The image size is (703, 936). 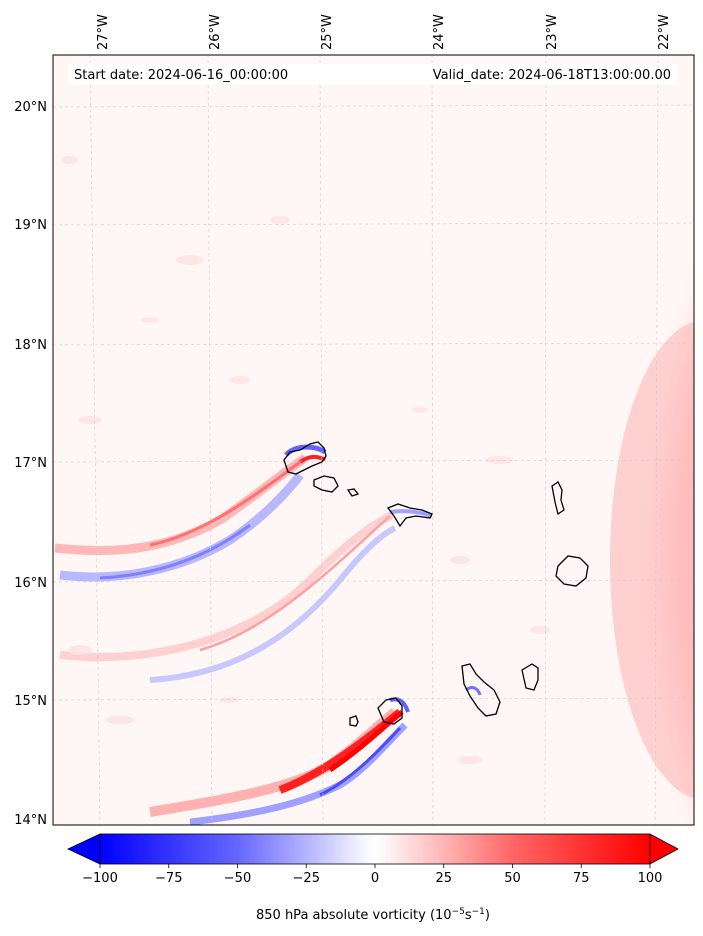 What do you see at coordinates (558, 498) in the screenshot?
I see `island-sal` at bounding box center [558, 498].